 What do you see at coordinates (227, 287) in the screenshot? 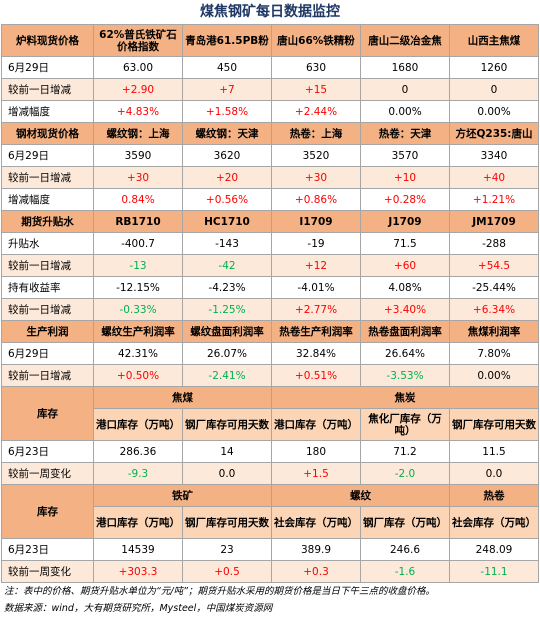
I see `cell: -4.23%` at bounding box center [227, 287].